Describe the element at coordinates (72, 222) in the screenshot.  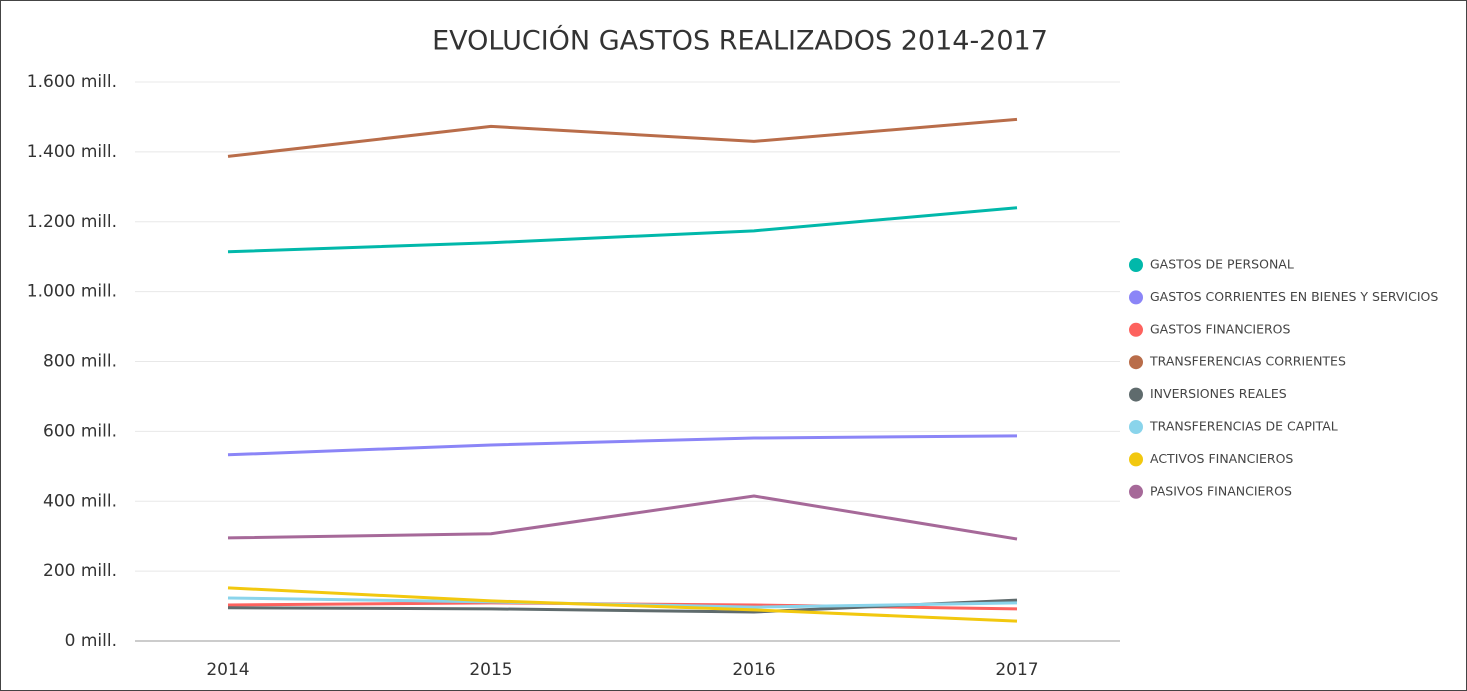
I see `y-tick-label: 1.200 mill.` at that location.